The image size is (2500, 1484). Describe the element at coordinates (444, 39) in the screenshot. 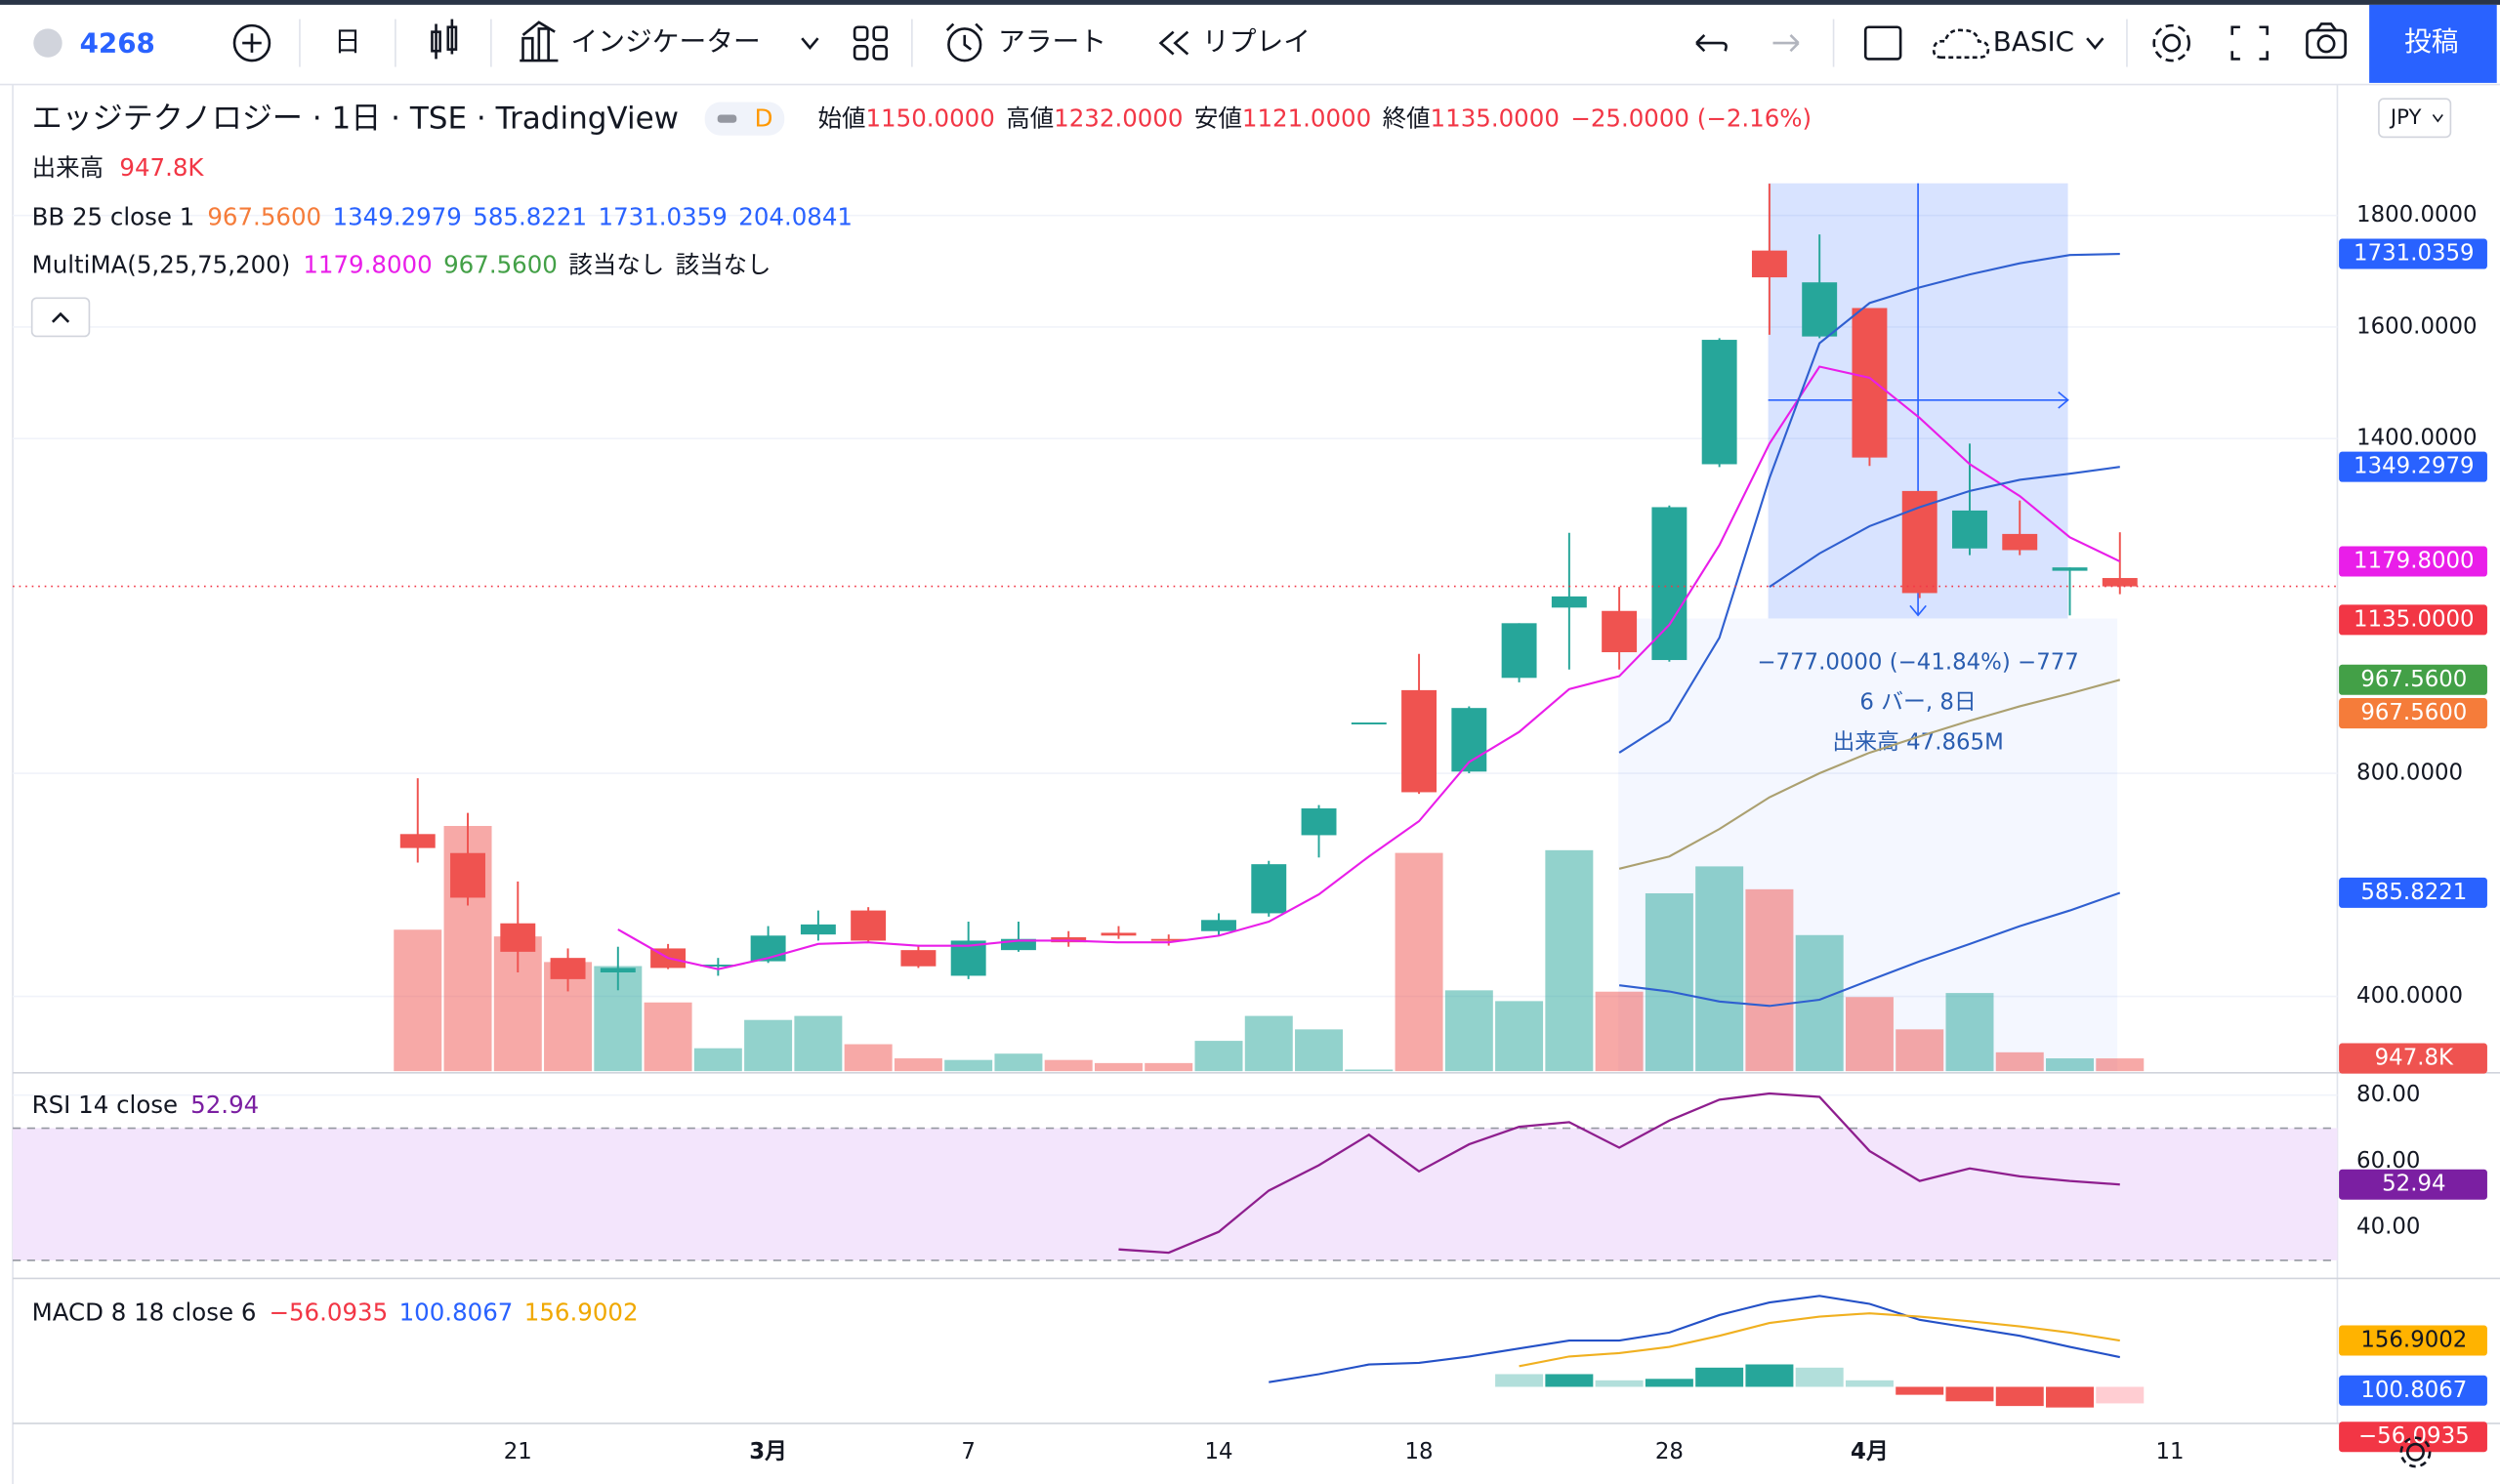

I see `chart-type-button` at that location.